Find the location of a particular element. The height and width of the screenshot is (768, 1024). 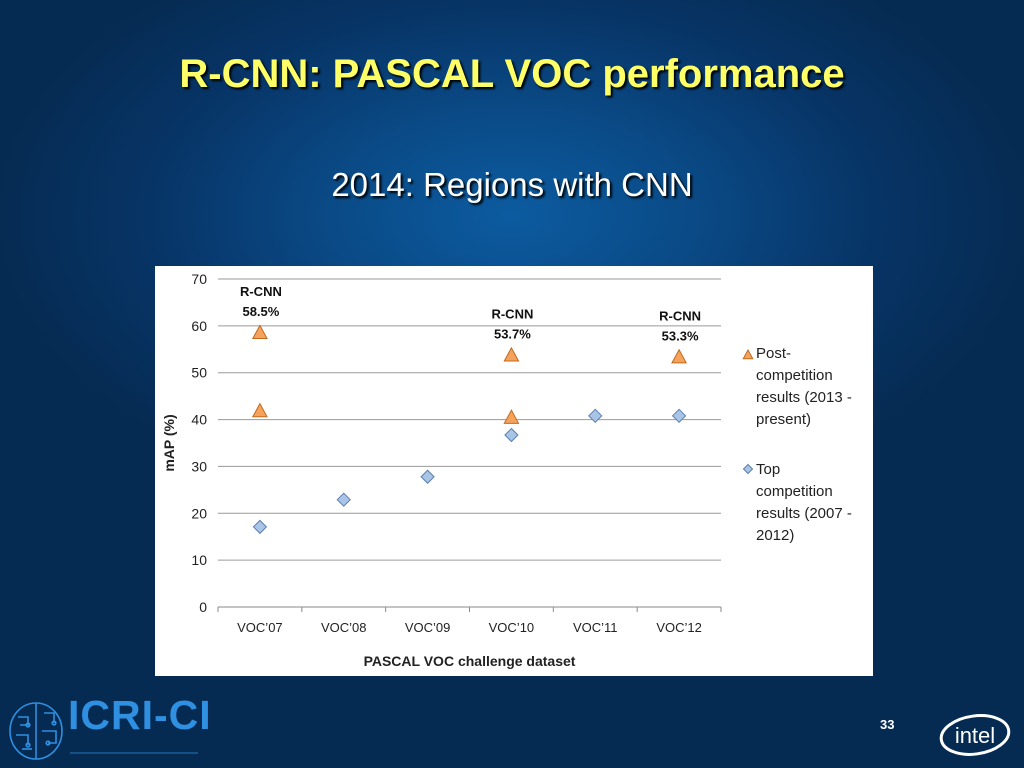

slide-title: R-CNN: PASCAL VOC performance is located at coordinates (512, 74).